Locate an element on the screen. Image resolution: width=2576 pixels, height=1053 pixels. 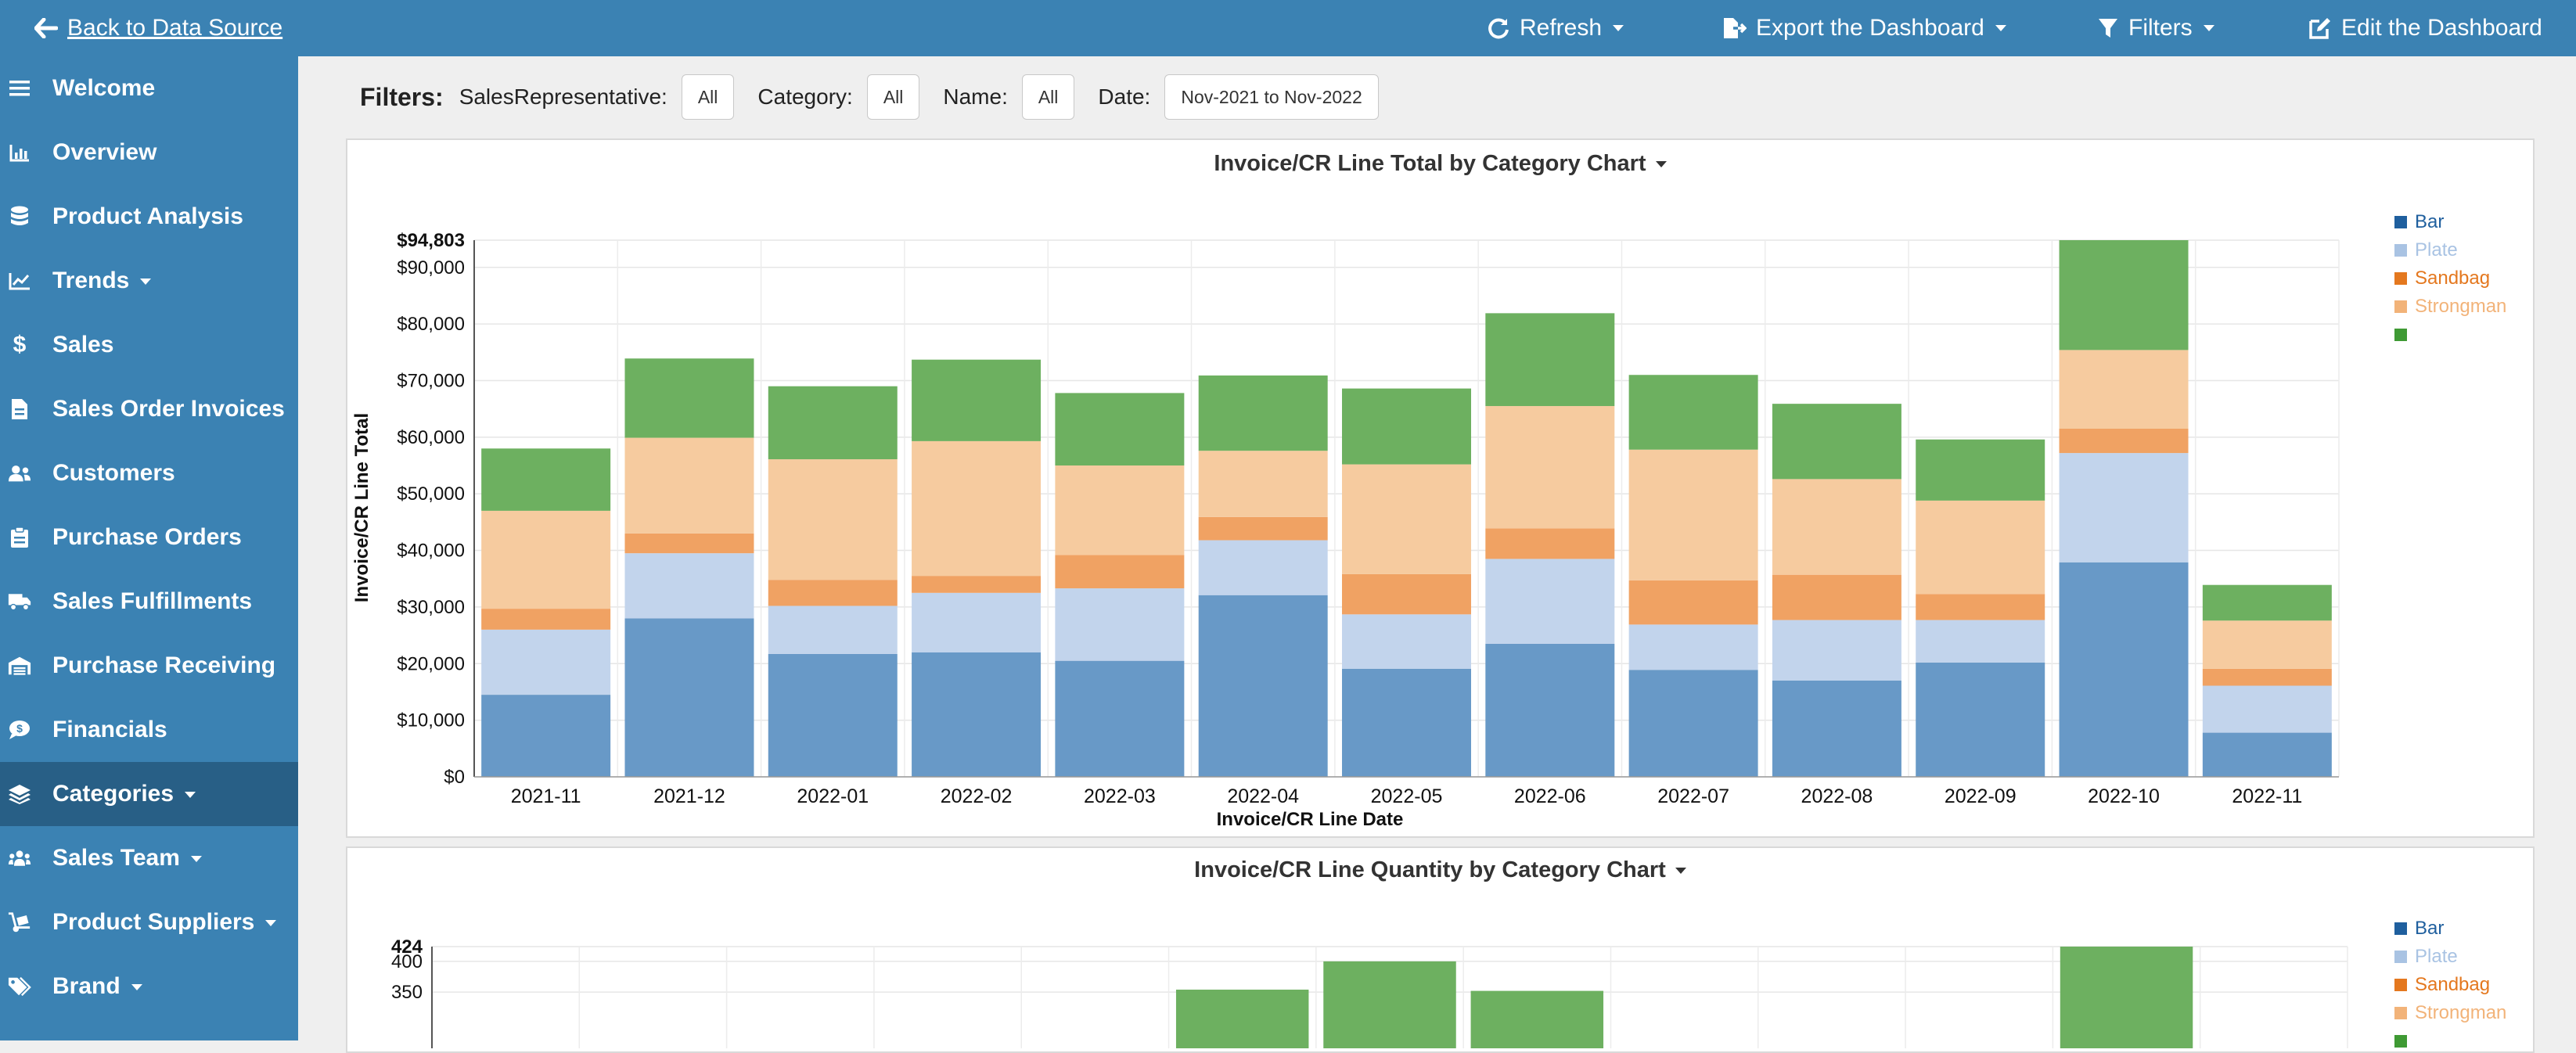
filter-icon is located at coordinates (2108, 28).